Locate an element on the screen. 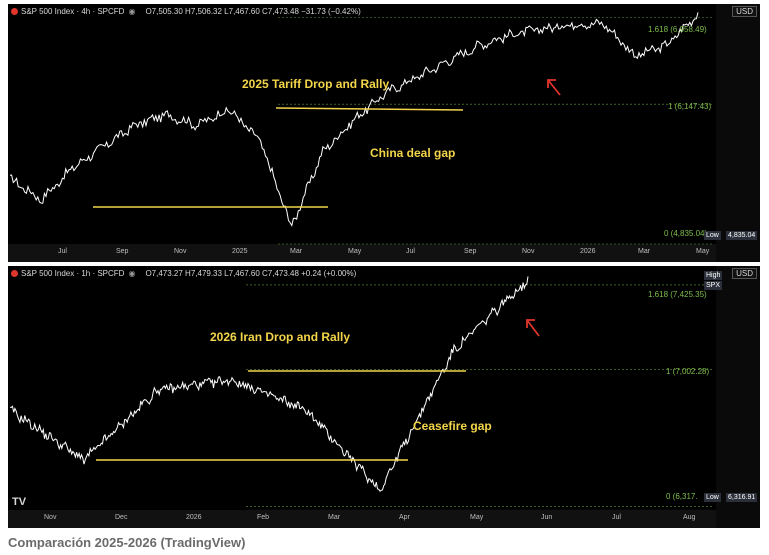  low-tag-value: 6,316.91 is located at coordinates (742, 497).